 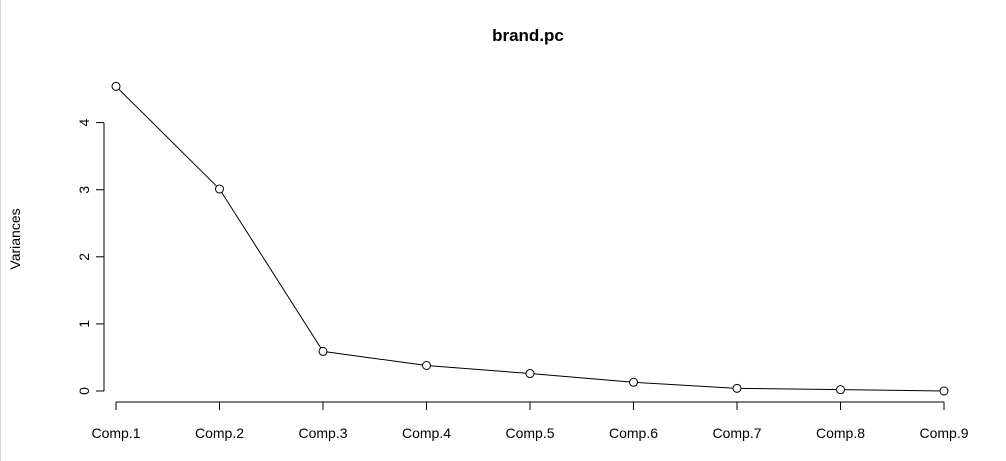 What do you see at coordinates (115, 433) in the screenshot?
I see `x-tick-label: Comp.1` at bounding box center [115, 433].